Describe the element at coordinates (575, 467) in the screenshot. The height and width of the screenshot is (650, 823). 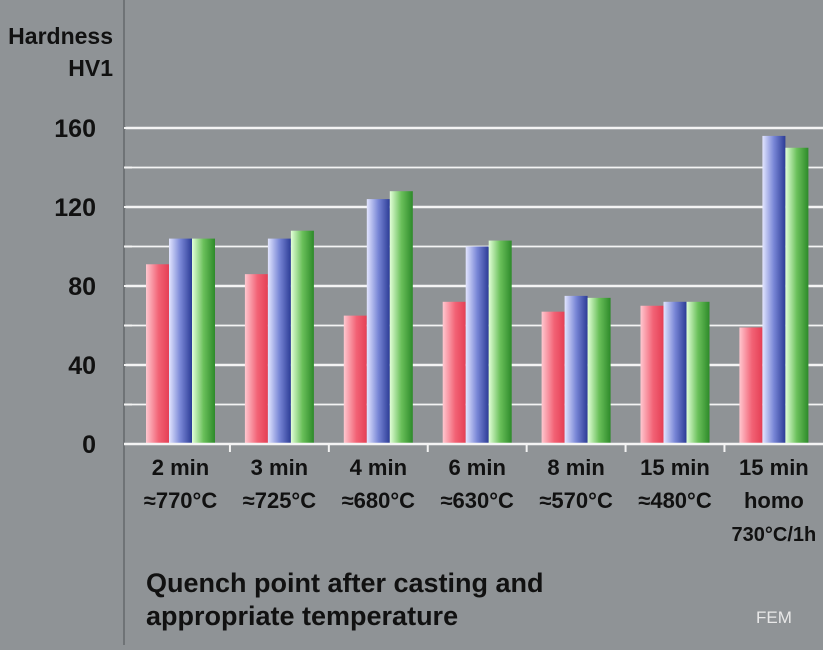
I see `x-tick-label: 8 min` at that location.